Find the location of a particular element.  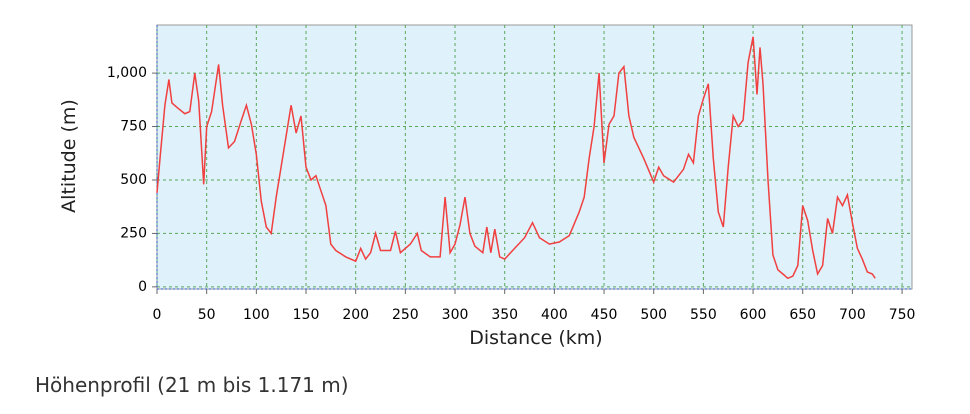

y-tick-label: 500 is located at coordinates (133, 180).